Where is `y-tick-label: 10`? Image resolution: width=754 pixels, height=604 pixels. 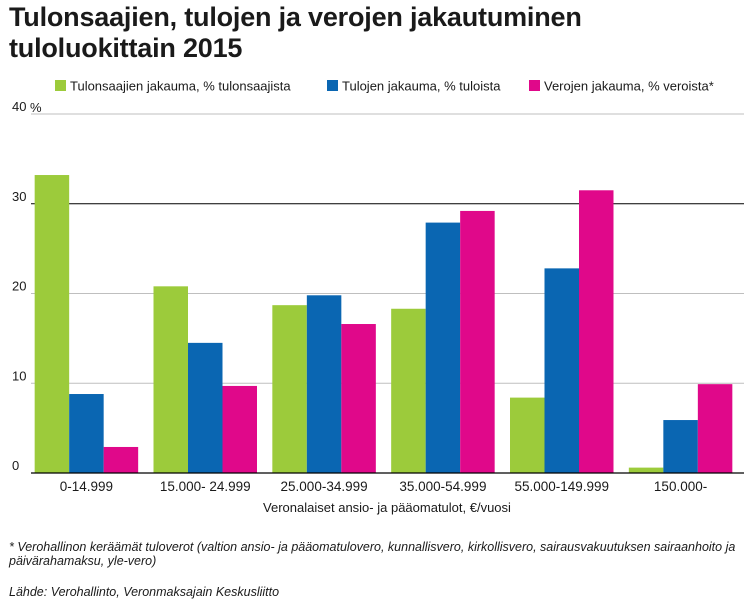
y-tick-label: 10 is located at coordinates (19, 375).